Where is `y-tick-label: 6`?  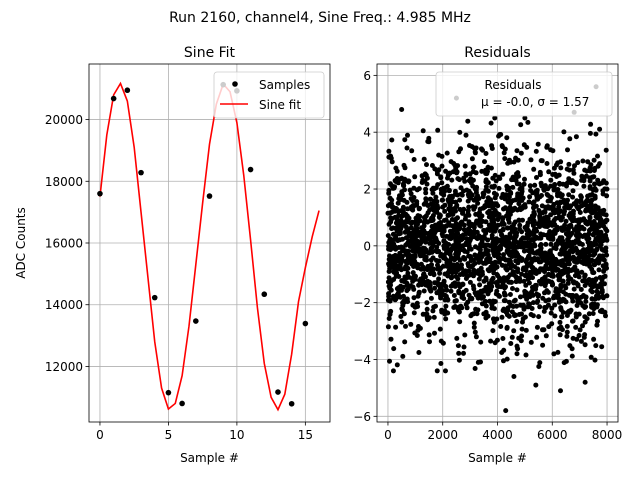 y-tick-label: 6 is located at coordinates (367, 76).